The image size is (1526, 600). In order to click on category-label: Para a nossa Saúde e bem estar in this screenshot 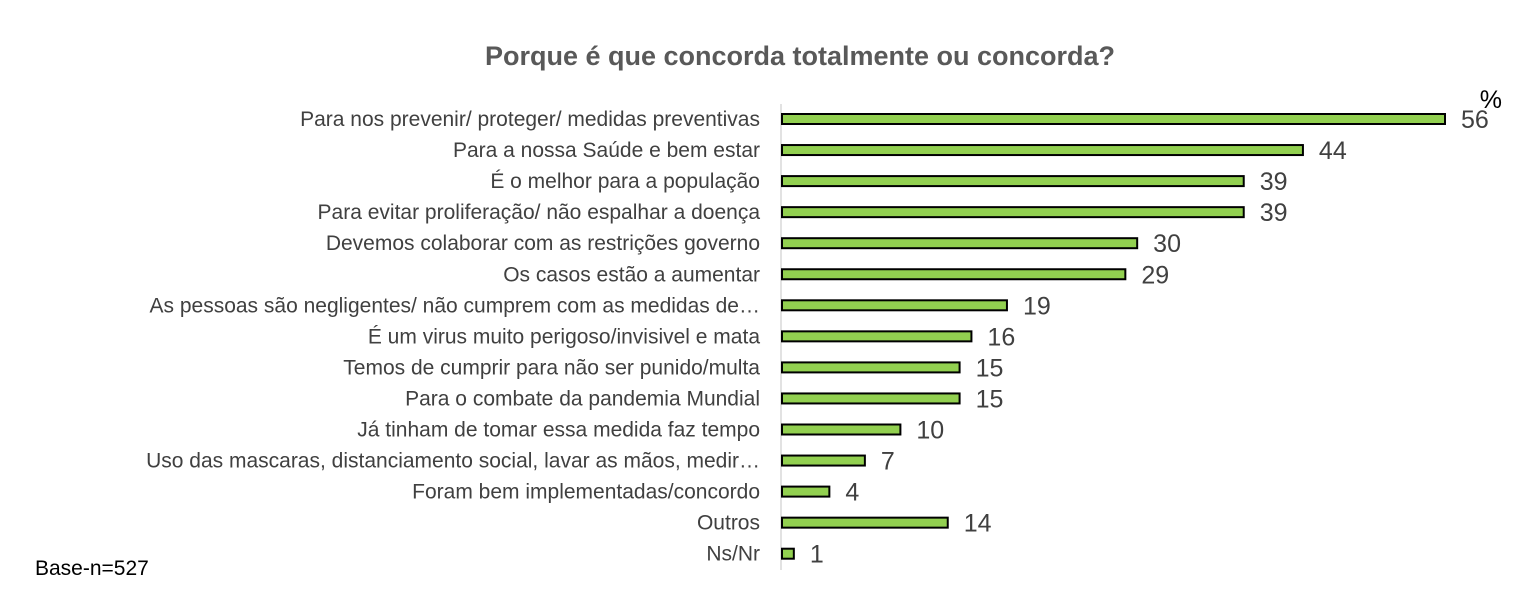, I will do `click(606, 150)`.